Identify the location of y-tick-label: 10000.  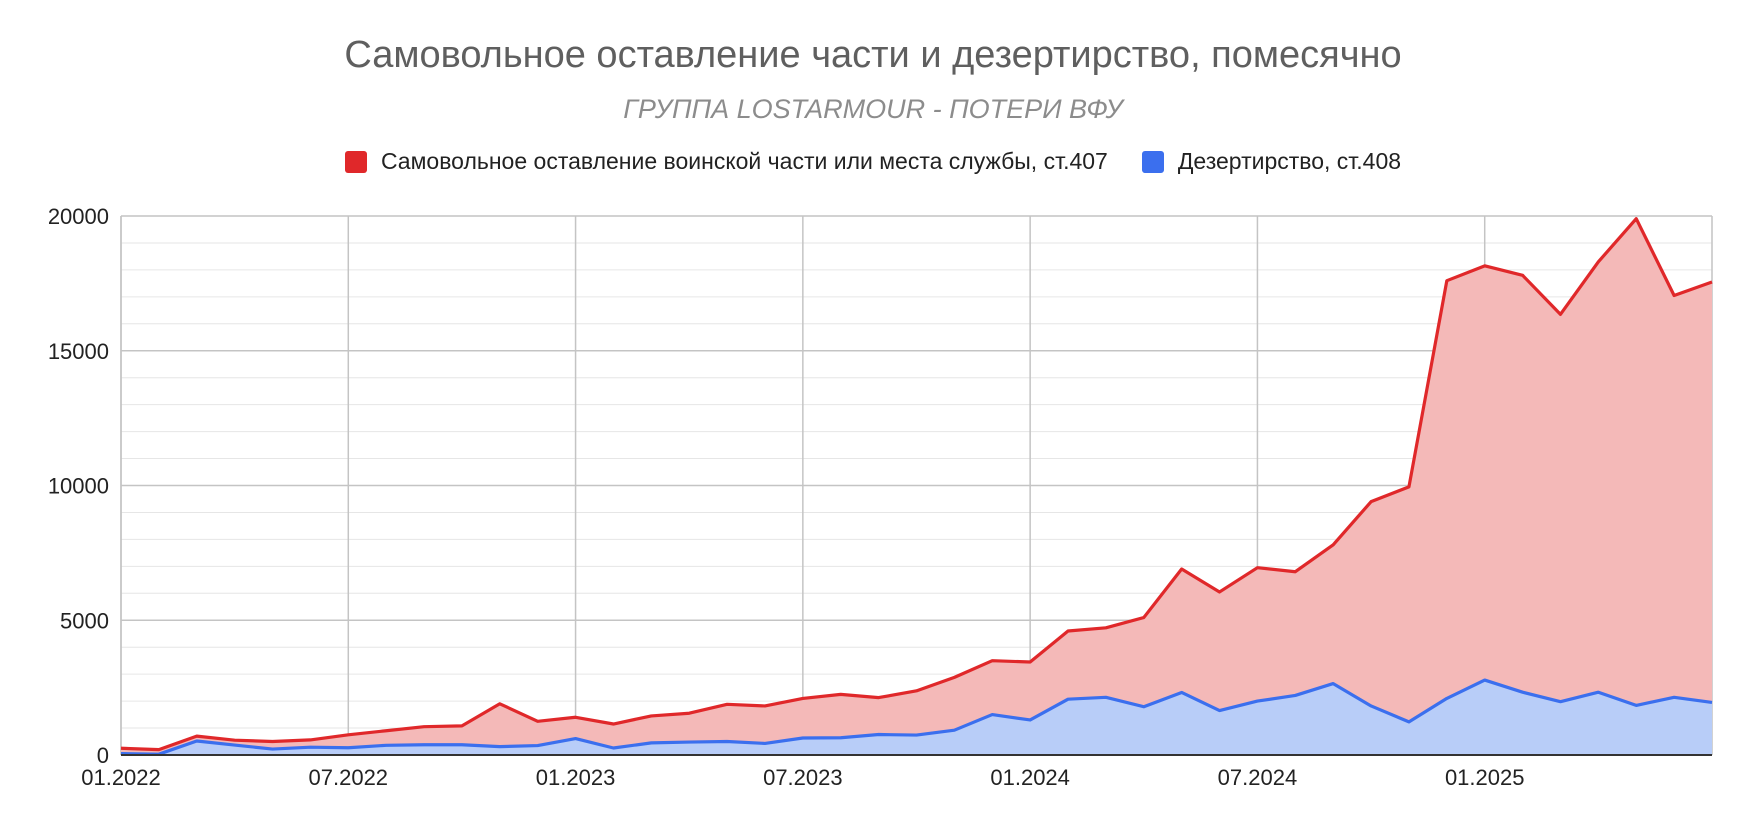
(78, 486).